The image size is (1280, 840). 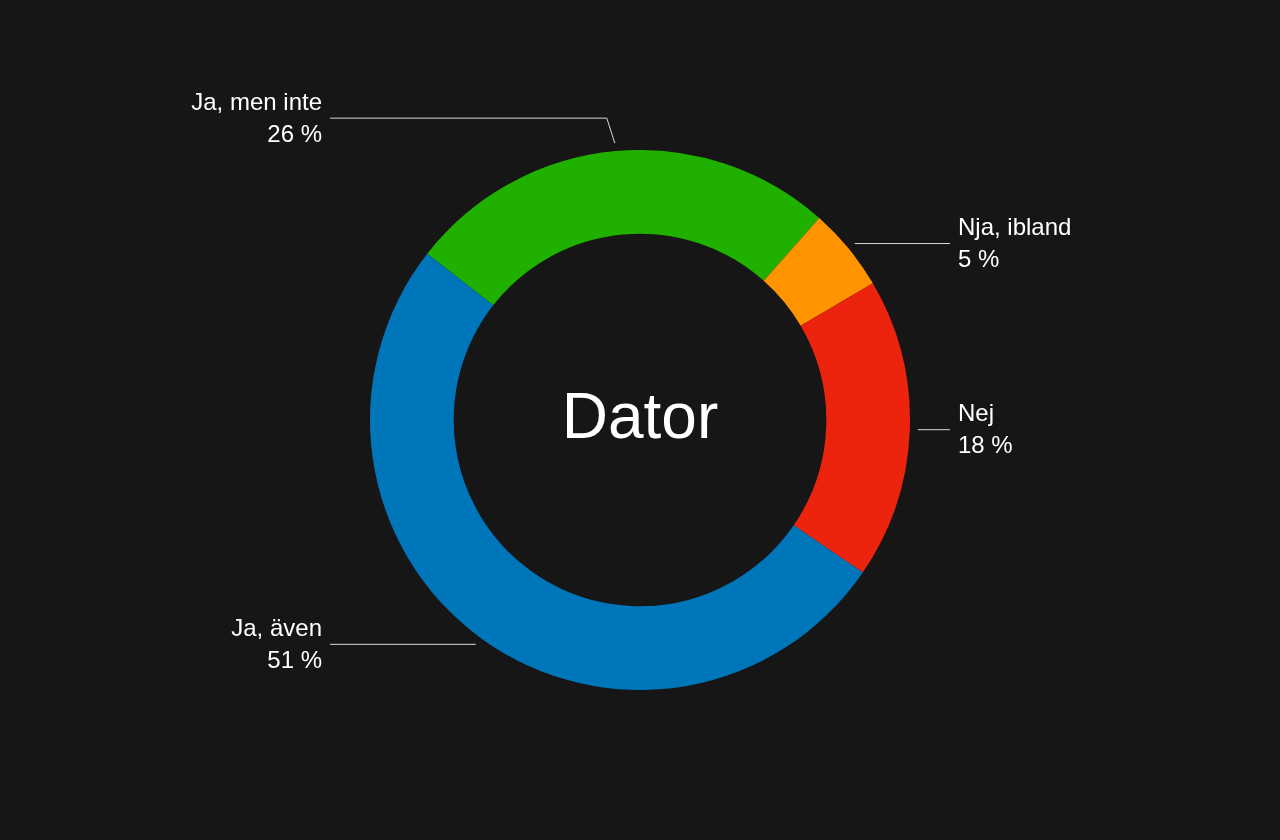 What do you see at coordinates (294, 133) in the screenshot?
I see `data-label: 26 %` at bounding box center [294, 133].